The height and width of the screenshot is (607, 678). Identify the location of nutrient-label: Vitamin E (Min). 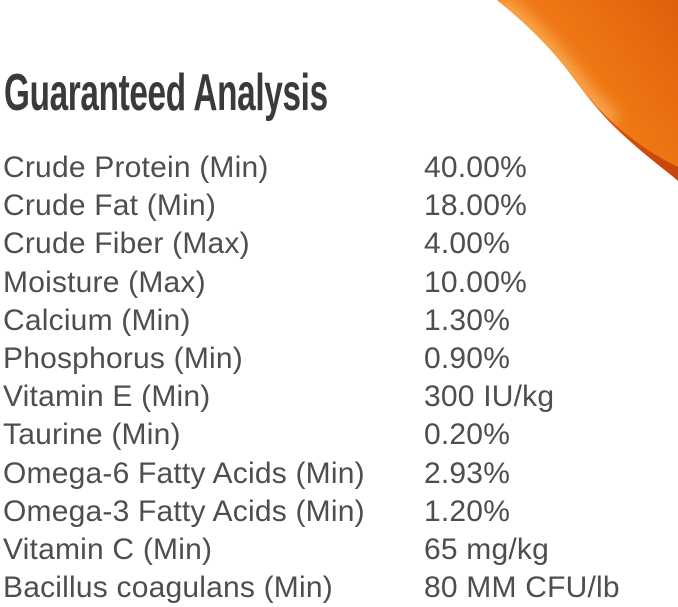
(107, 397).